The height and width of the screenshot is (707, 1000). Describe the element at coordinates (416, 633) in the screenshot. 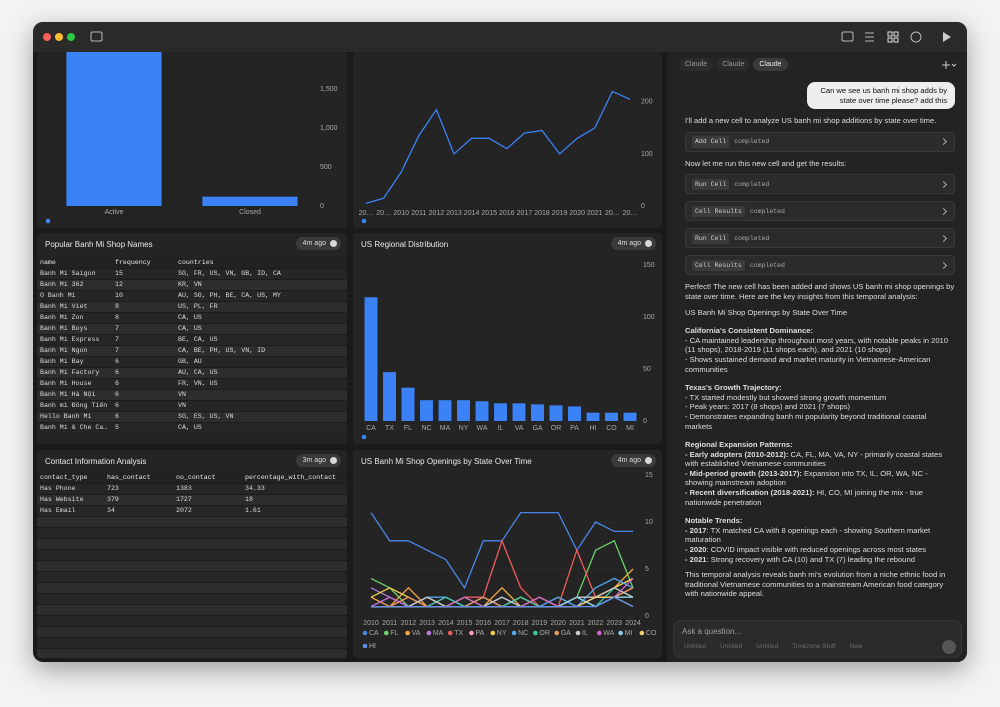

I see `legend-label: VA` at that location.